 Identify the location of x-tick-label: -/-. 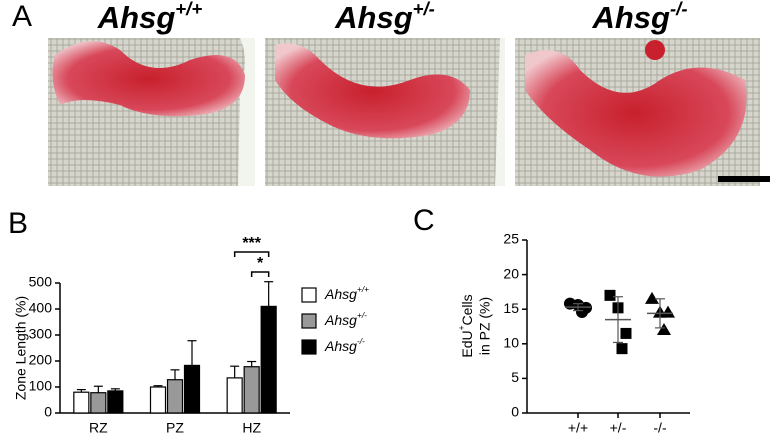
(660, 428).